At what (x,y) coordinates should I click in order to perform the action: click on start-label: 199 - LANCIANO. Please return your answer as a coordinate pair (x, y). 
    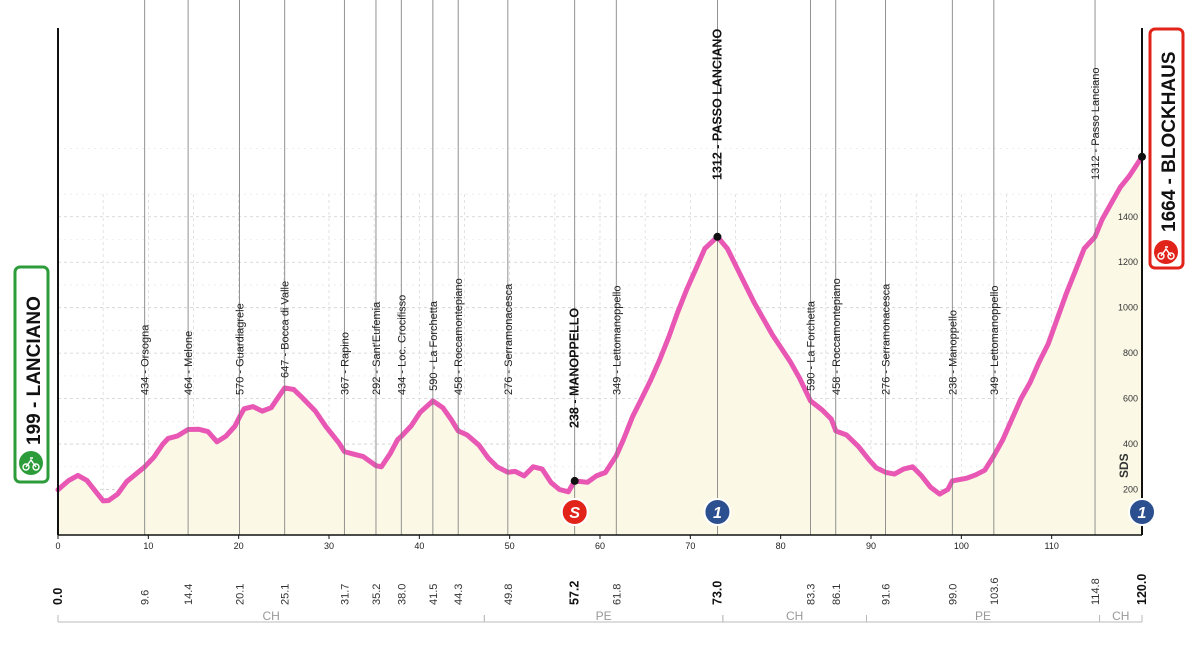
    Looking at the image, I should click on (34, 370).